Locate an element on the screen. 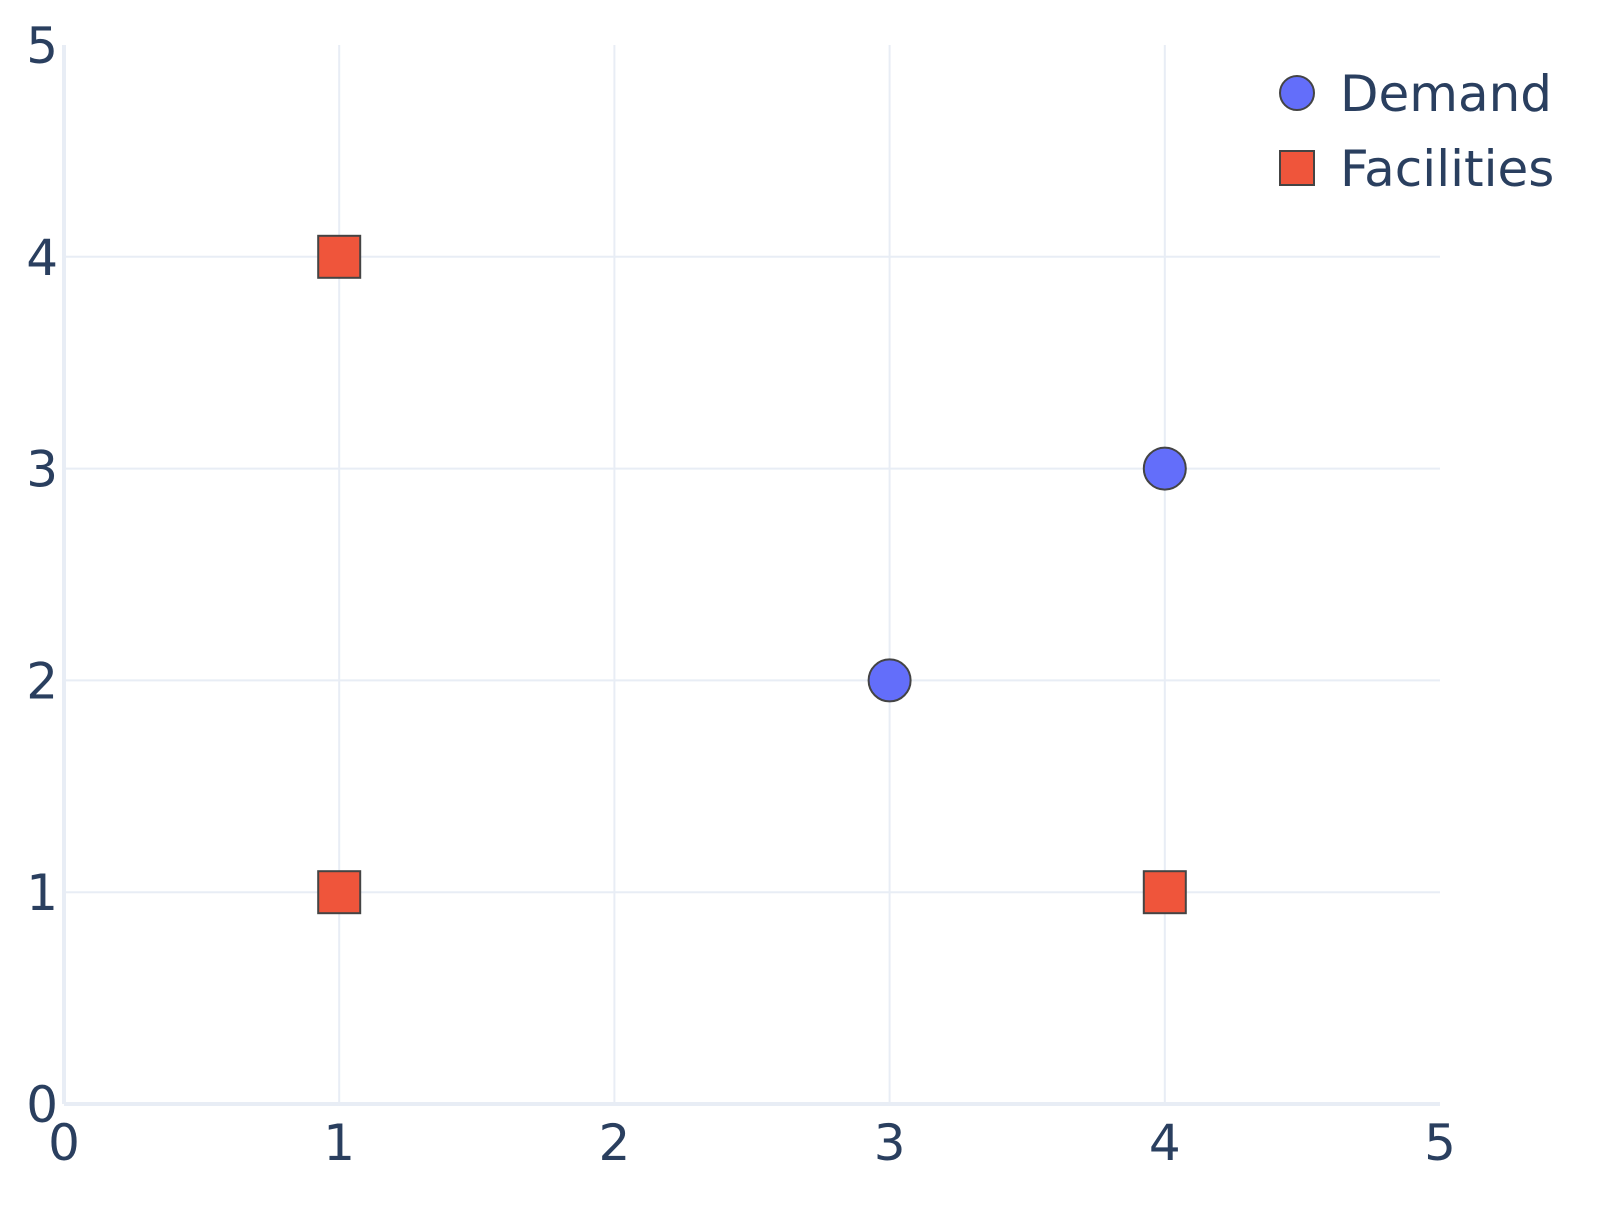 This screenshot has height=1207, width=1601. x-tick-label: 0 is located at coordinates (64, 1143).